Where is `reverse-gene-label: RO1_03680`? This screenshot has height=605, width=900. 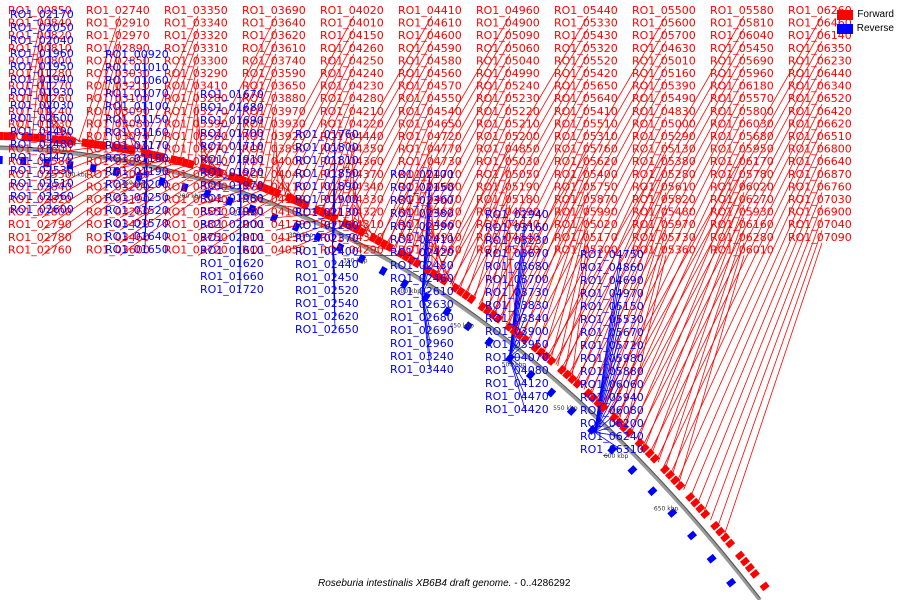 reverse-gene-label: RO1_03680 is located at coordinates (517, 266).